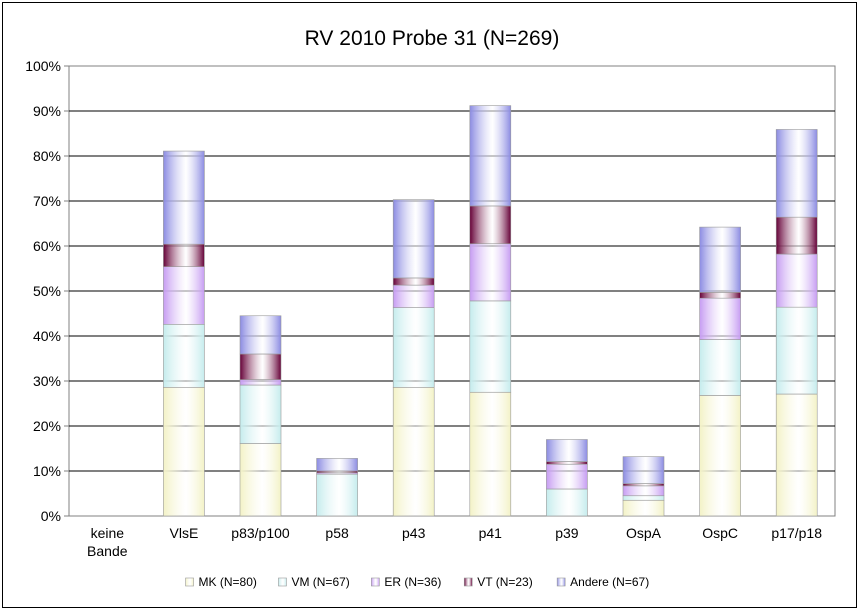 Image resolution: width=863 pixels, height=614 pixels. I want to click on y-tick-label: 40%, so click(47, 336).